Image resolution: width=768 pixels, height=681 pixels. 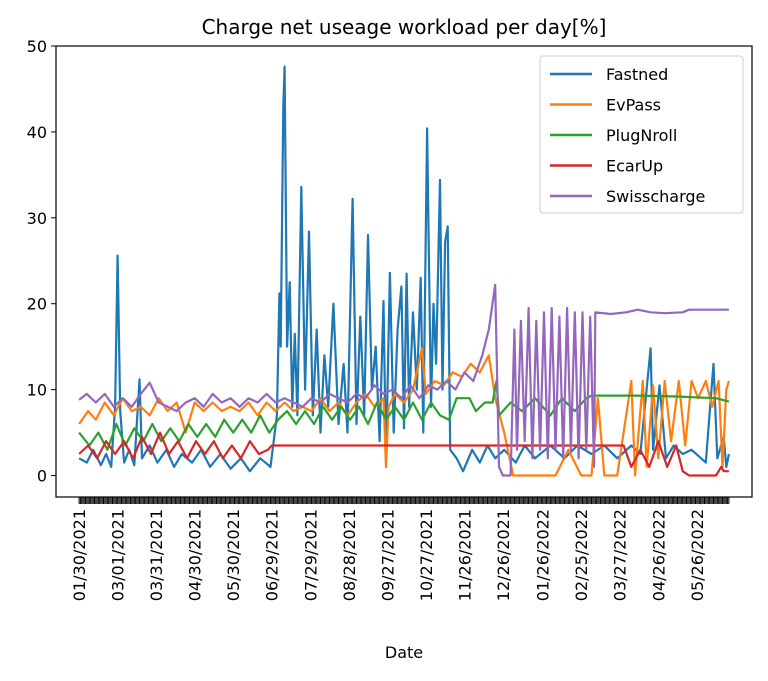 I want to click on x-tick-label: 08/28/2021, so click(x=349, y=555).